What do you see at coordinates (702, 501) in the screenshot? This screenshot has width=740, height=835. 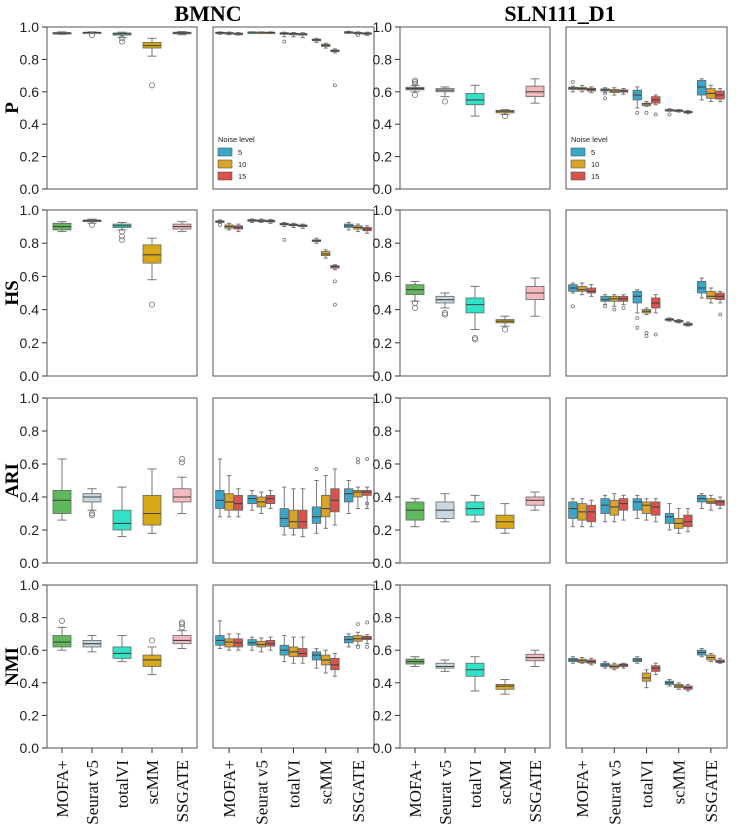 I see `box-ssgate-noise-5-sln111-d1-ari-noise` at bounding box center [702, 501].